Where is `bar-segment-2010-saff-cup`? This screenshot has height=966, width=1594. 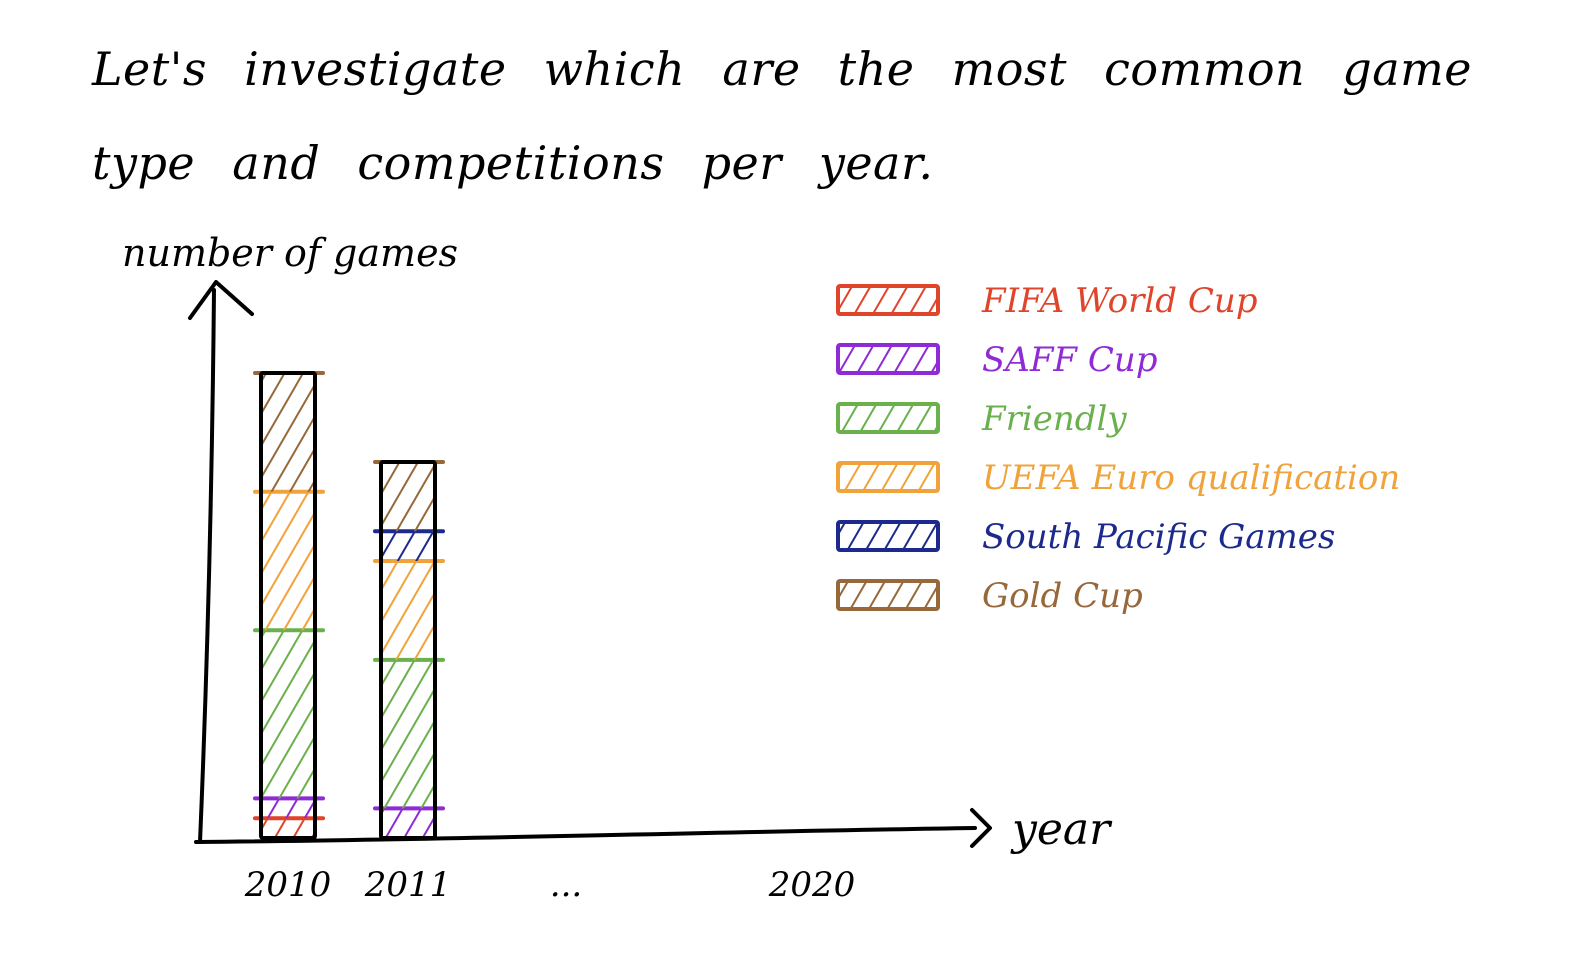
bar-segment-2010-saff-cup is located at coordinates (288, 808).